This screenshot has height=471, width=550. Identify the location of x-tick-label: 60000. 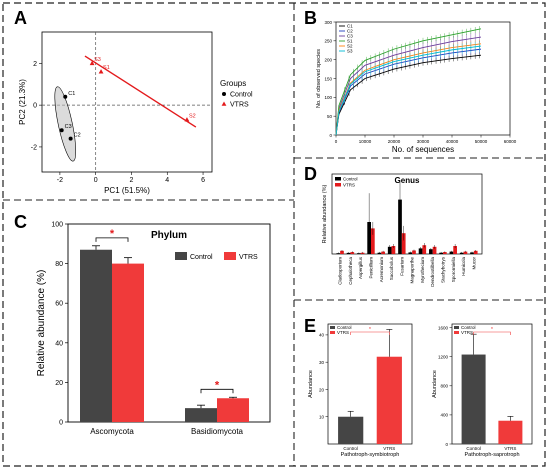
(510, 141).